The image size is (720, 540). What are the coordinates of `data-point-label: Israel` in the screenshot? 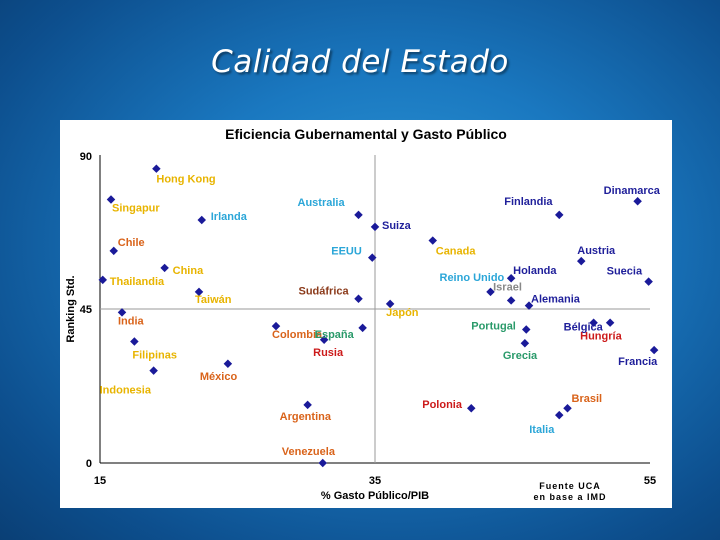 It's located at (507, 287).